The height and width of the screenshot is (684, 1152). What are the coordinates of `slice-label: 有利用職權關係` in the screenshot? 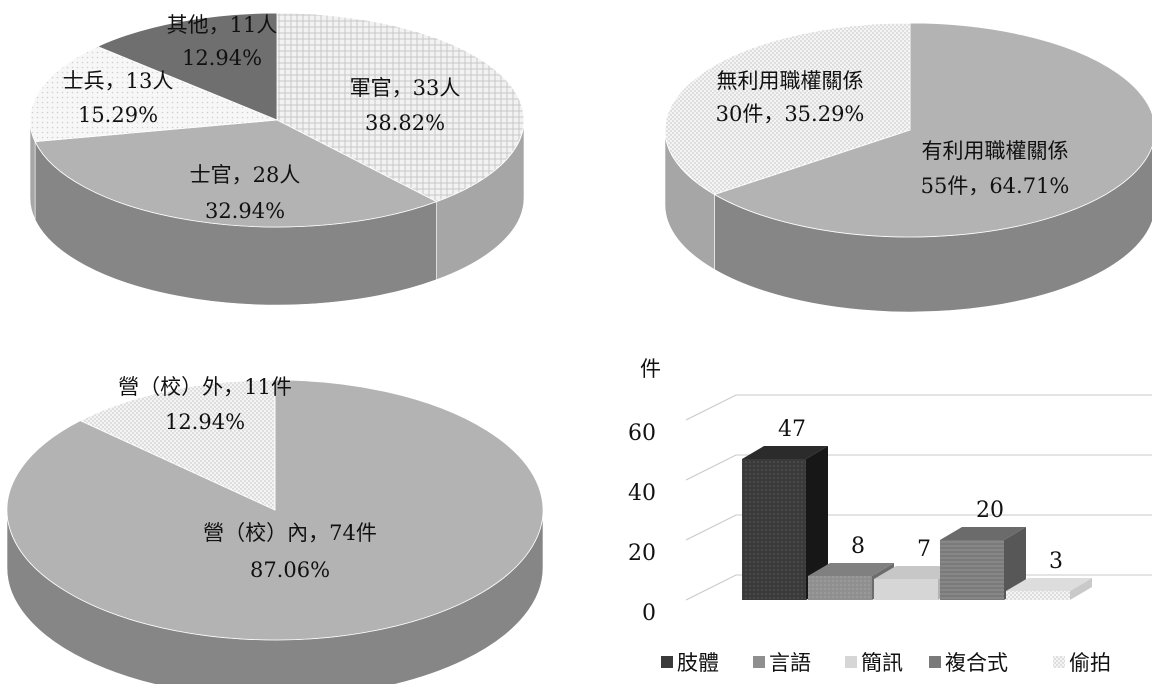 It's located at (995, 151).